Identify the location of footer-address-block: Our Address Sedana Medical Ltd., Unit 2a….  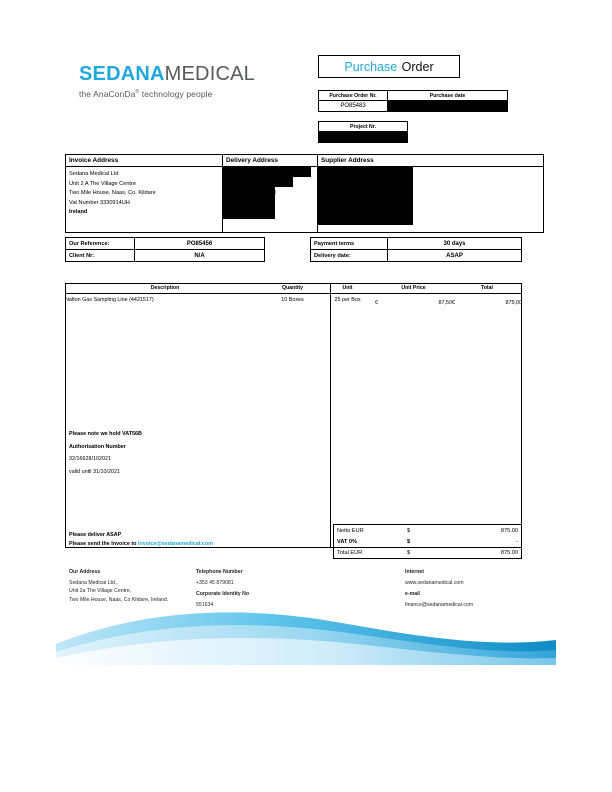
(118, 586).